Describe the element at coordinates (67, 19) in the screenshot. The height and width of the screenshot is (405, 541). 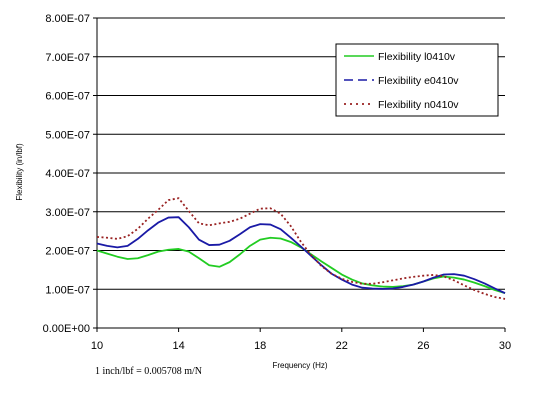
I see `y-tick-label: 8.00E-07` at that location.